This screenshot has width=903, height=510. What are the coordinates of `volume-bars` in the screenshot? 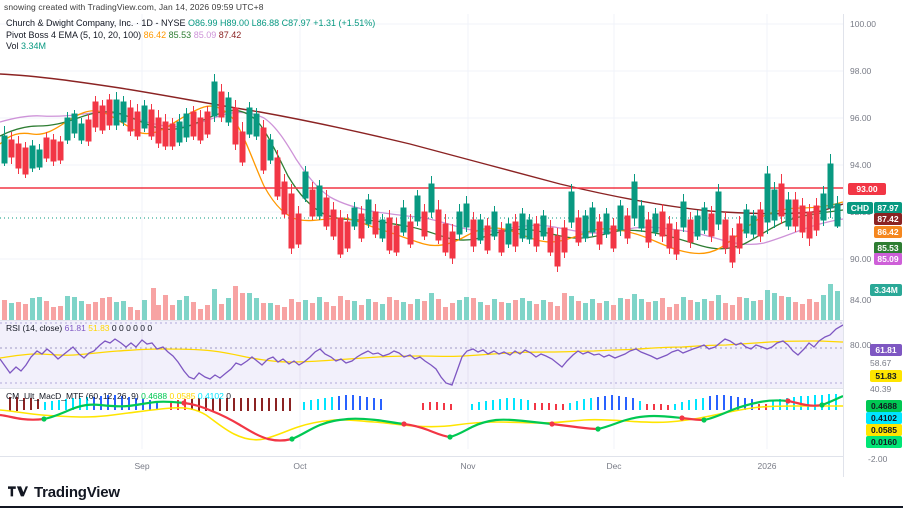 It's located at (421, 302).